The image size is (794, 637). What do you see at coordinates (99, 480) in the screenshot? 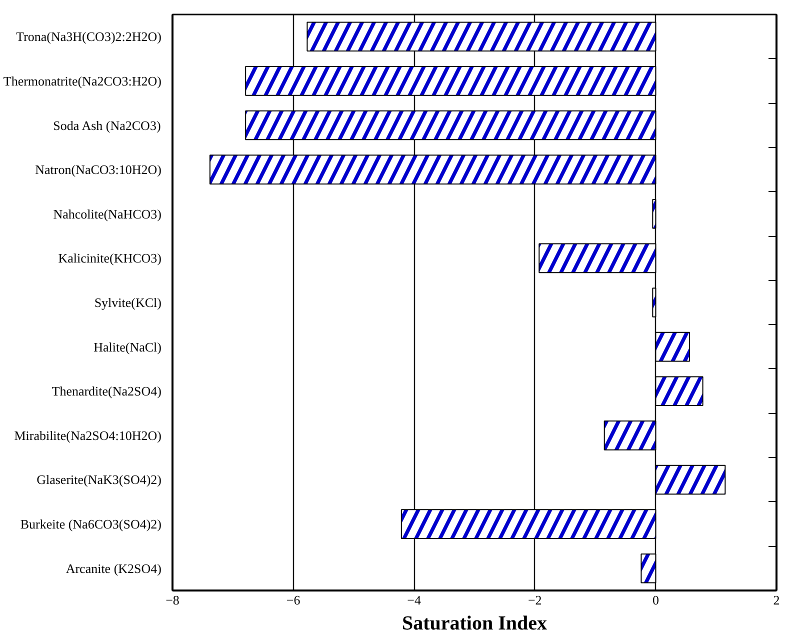
I see `y-tick-label: Glaserite(NaK3(SO4)2)` at bounding box center [99, 480].